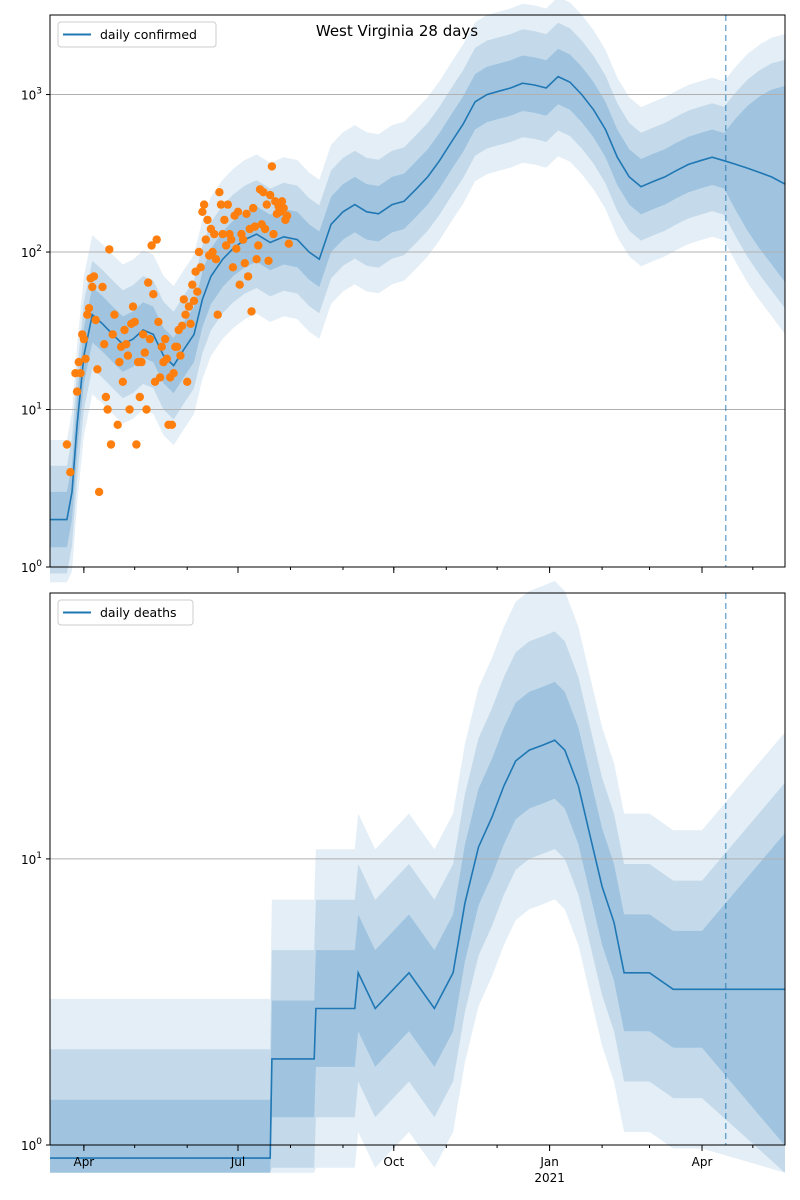 Image resolution: width=800 pixels, height=1200 pixels. What do you see at coordinates (549, 1178) in the screenshot?
I see `x-year-label: 2021` at bounding box center [549, 1178].